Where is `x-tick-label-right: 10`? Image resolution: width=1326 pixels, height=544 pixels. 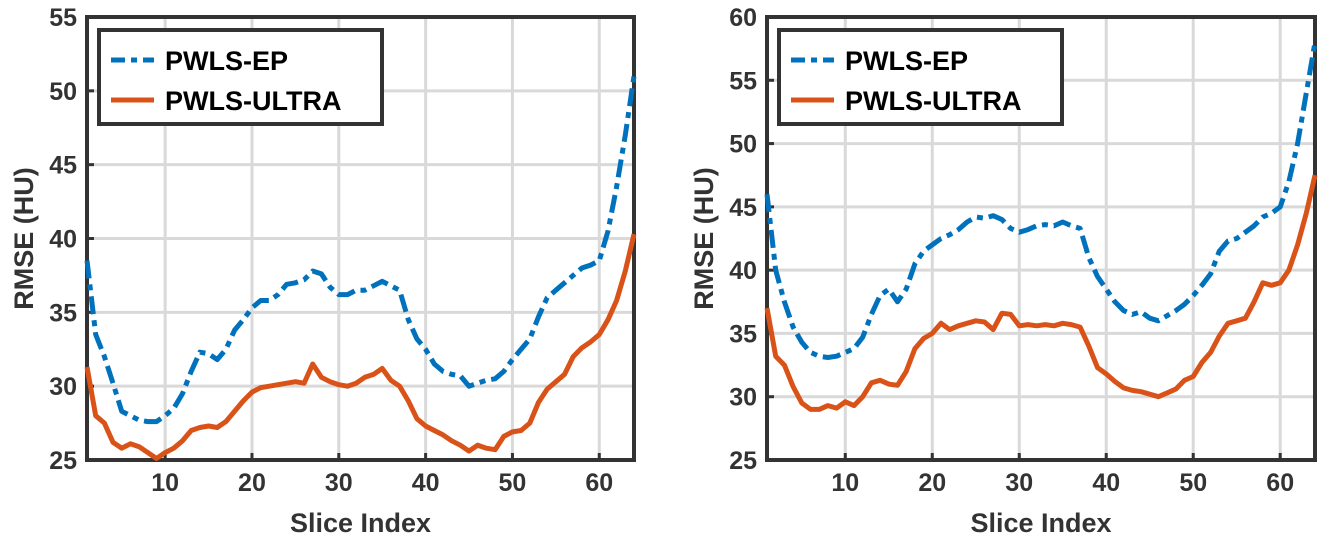 x-tick-label-right: 10 is located at coordinates (845, 483).